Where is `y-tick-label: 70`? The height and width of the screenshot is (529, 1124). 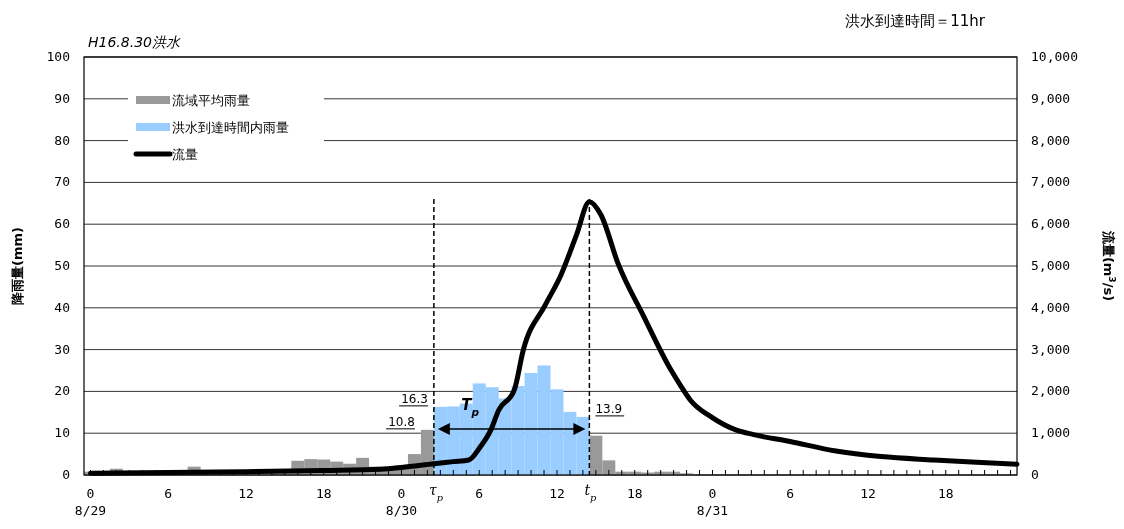
y-tick-label: 70 is located at coordinates (62, 182).